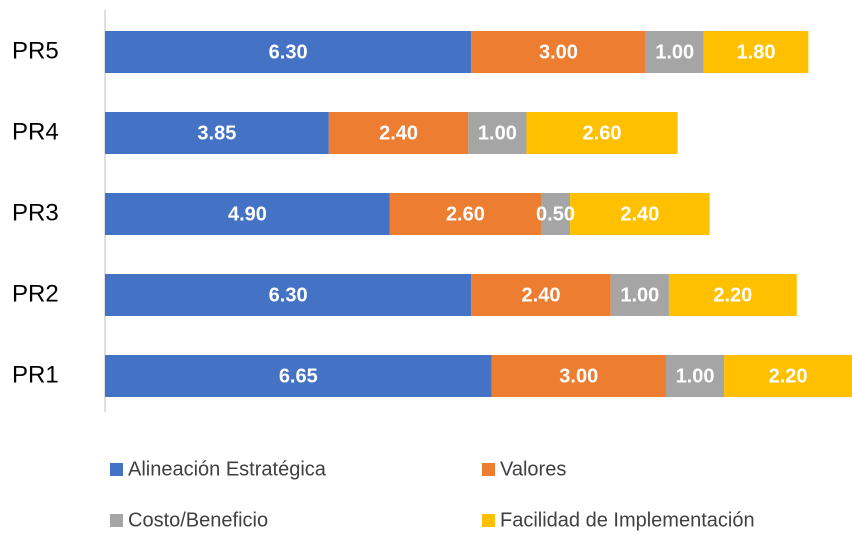 This screenshot has width=852, height=539. Describe the element at coordinates (627, 520) in the screenshot. I see `legend-label: Facilidad de Implementación` at that location.